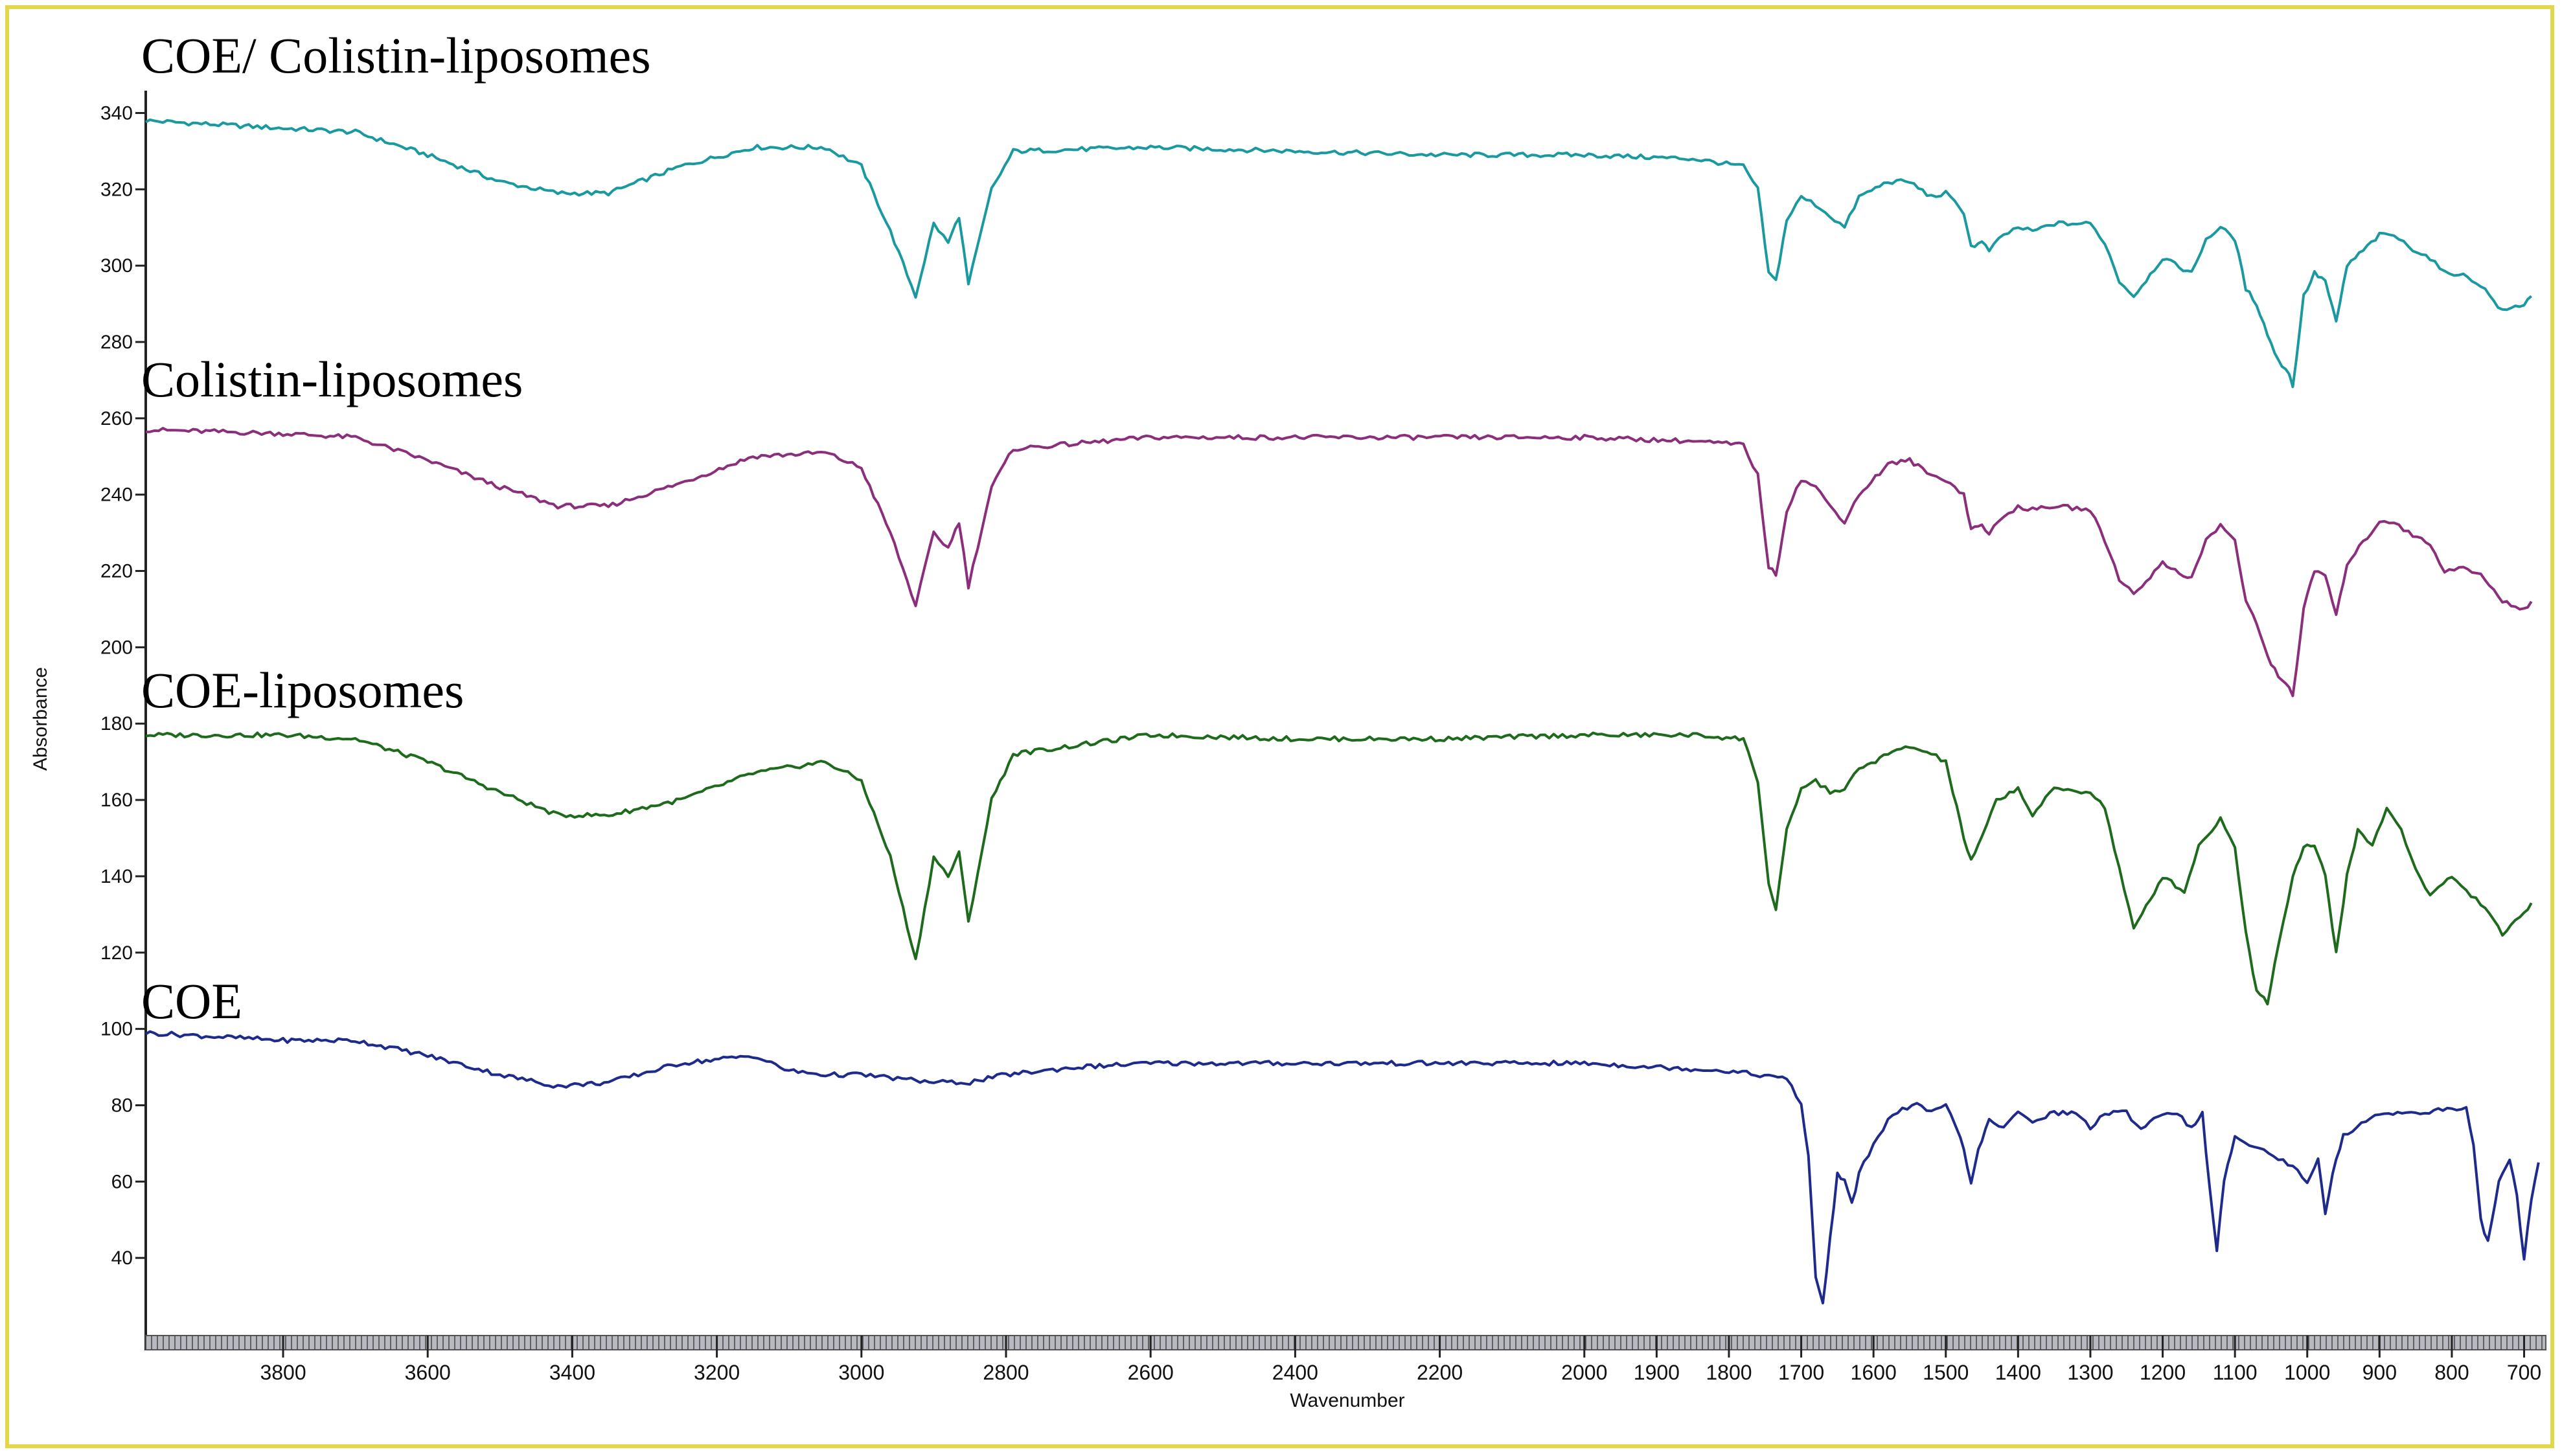 Image resolution: width=2562 pixels, height=1456 pixels. Describe the element at coordinates (122, 1181) in the screenshot. I see `y-tick-label: 60` at that location.